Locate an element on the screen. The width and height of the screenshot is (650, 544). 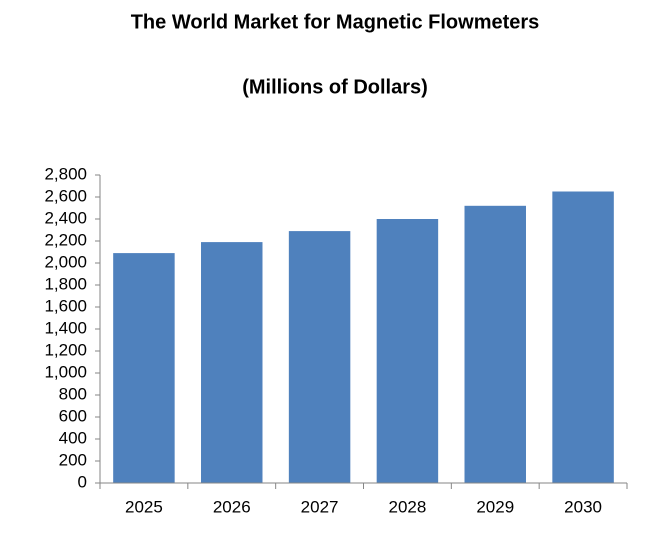
chart-title: The World Market for Magnetic Flowmeters is located at coordinates (335, 22).